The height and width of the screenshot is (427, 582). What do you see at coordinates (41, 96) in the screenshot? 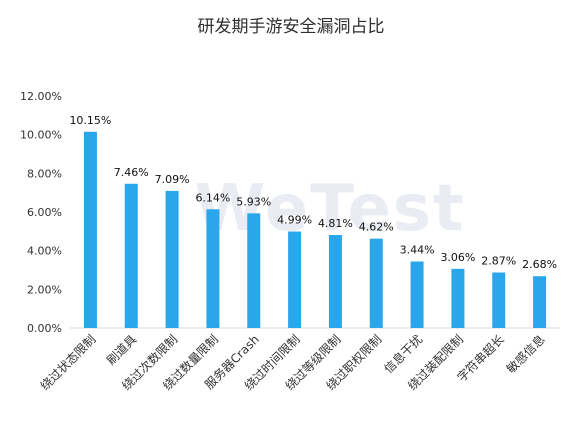
I see `y-tick-label: 12.00%` at bounding box center [41, 96].